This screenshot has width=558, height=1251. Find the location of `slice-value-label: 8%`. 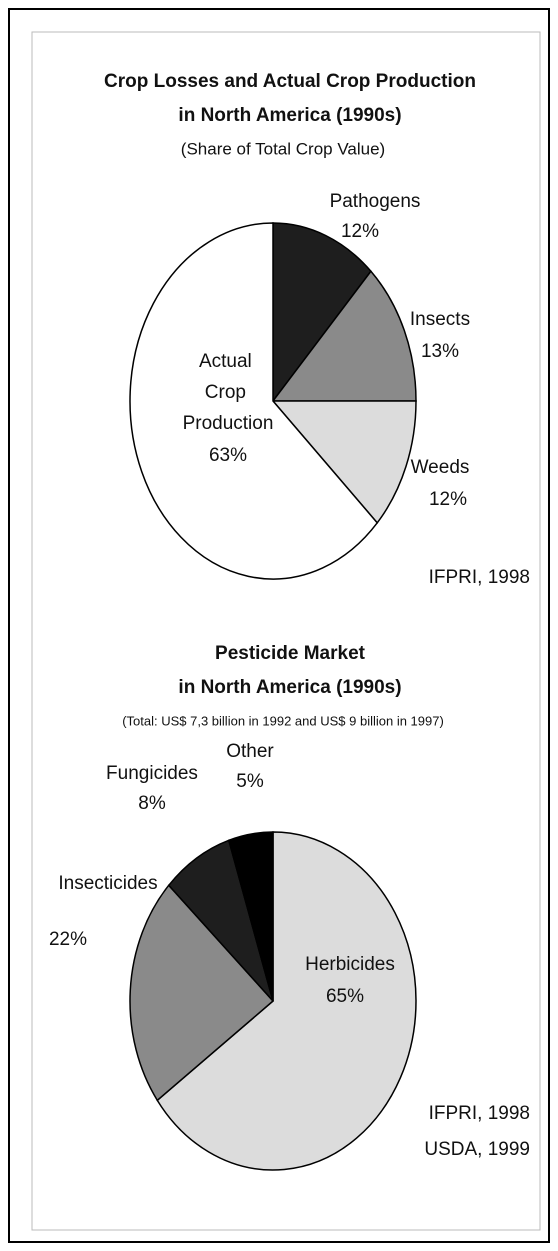

slice-value-label: 8% is located at coordinates (152, 803).